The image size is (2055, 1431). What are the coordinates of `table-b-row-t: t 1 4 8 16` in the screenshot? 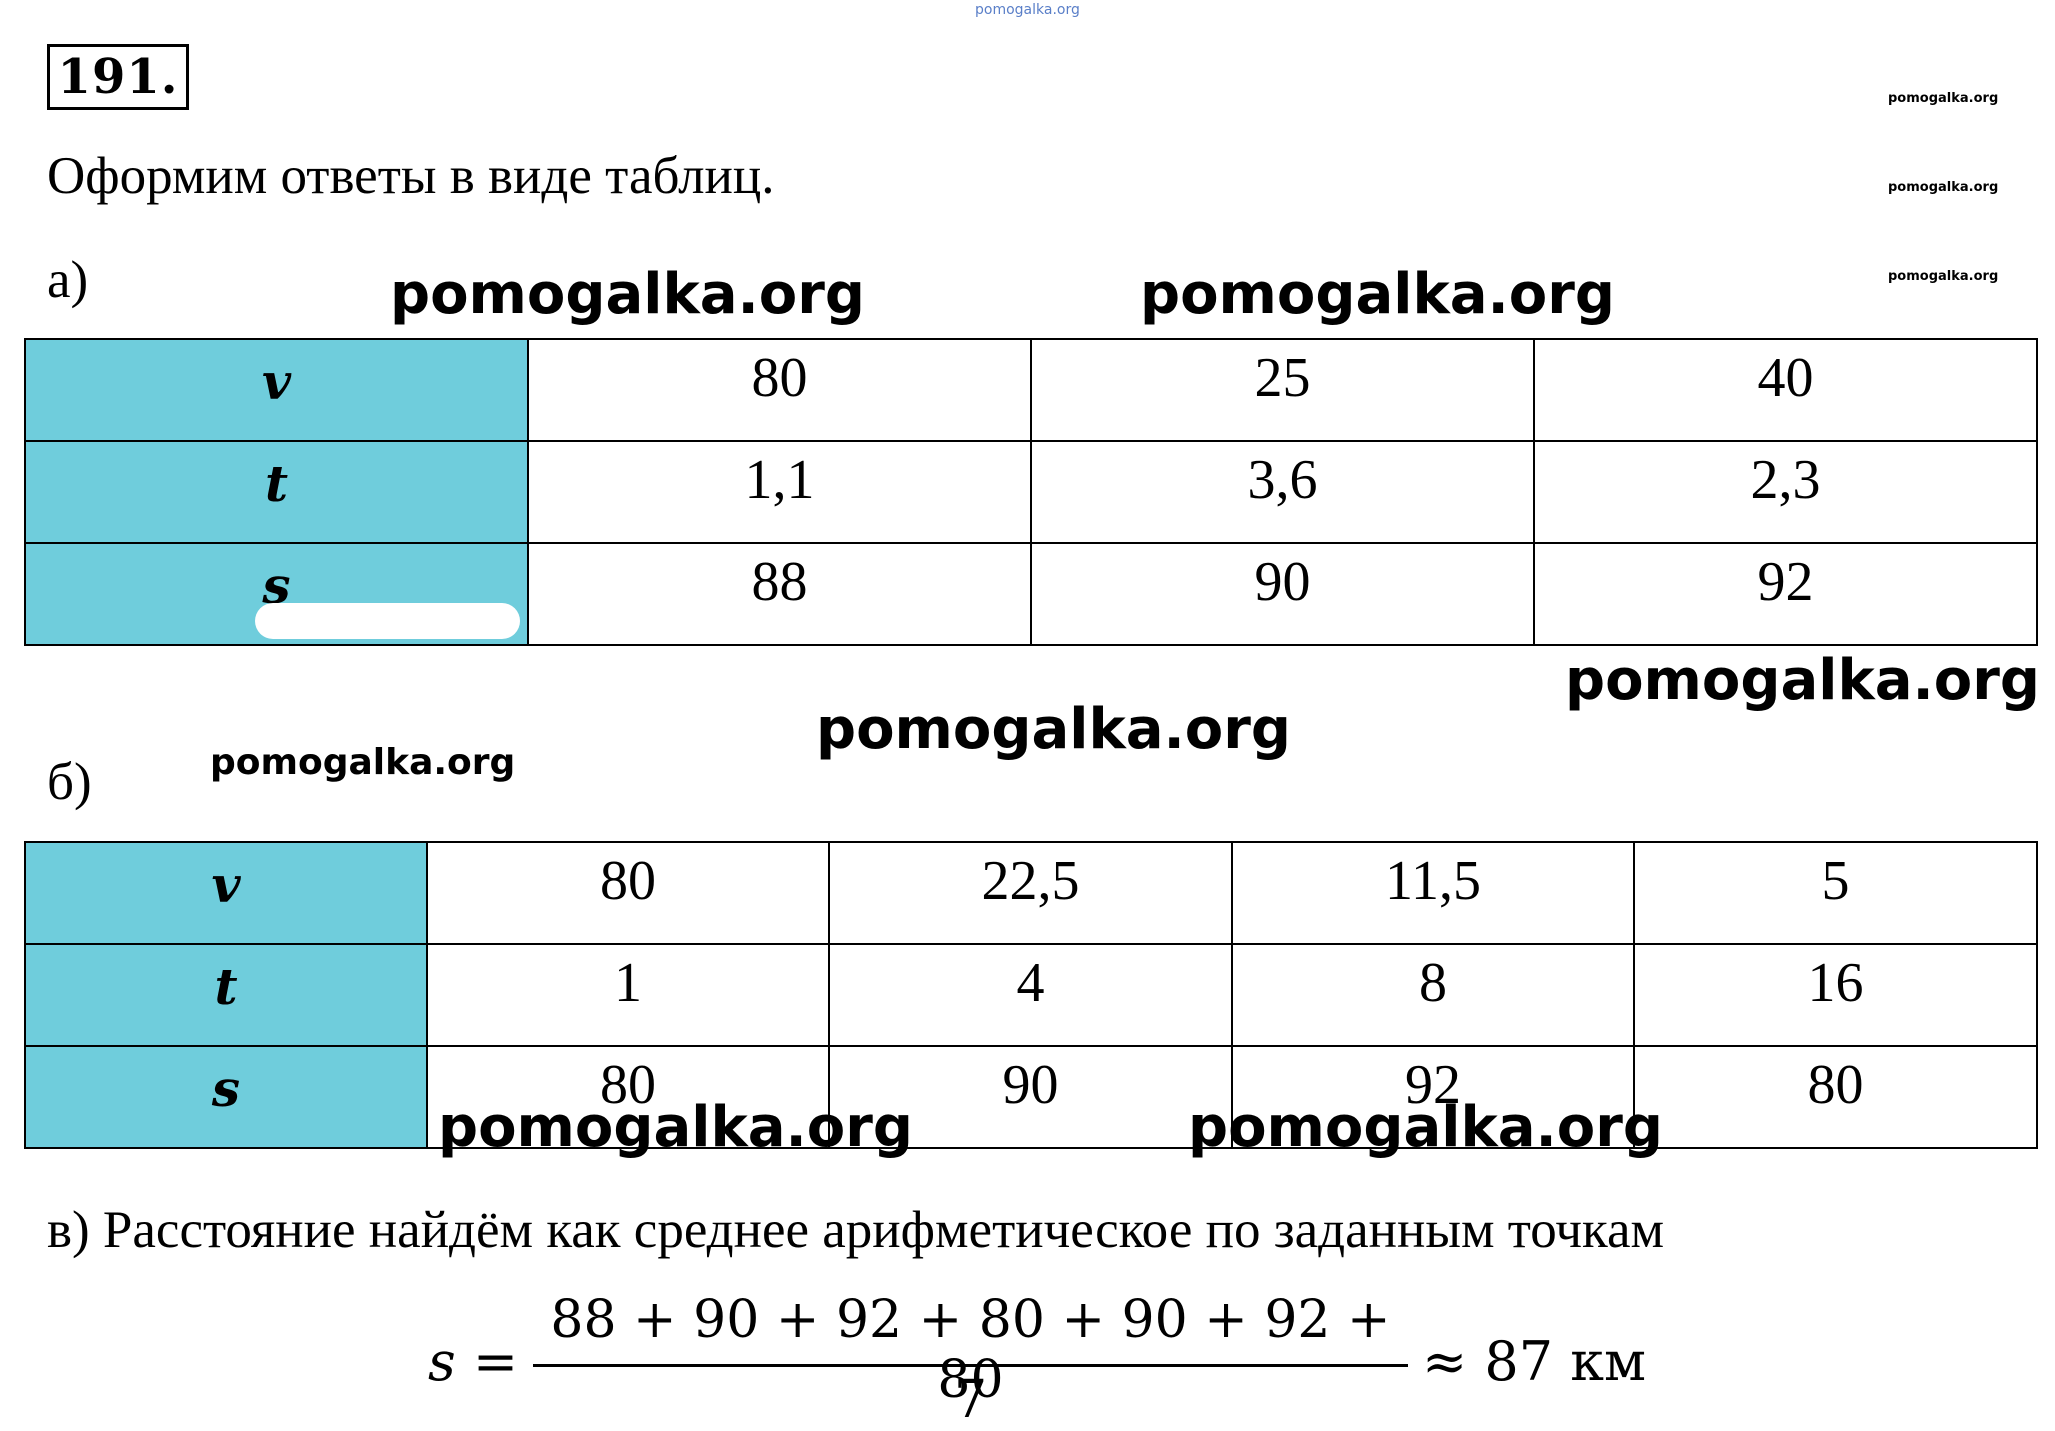 It's located at (1031, 995).